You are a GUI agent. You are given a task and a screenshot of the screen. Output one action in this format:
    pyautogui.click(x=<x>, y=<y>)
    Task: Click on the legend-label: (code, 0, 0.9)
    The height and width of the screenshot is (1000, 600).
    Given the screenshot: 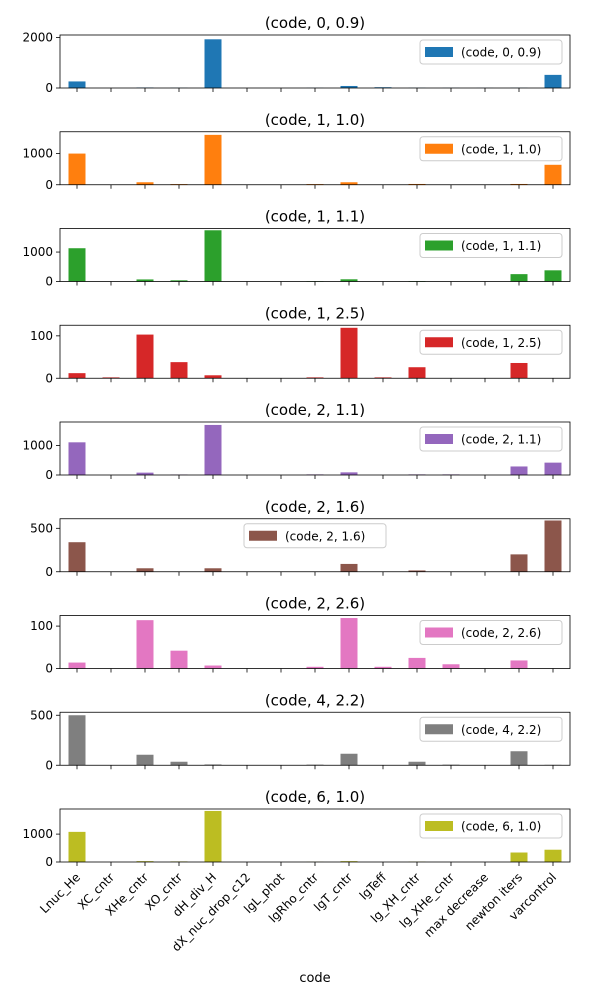 What is the action you would take?
    pyautogui.click(x=501, y=53)
    